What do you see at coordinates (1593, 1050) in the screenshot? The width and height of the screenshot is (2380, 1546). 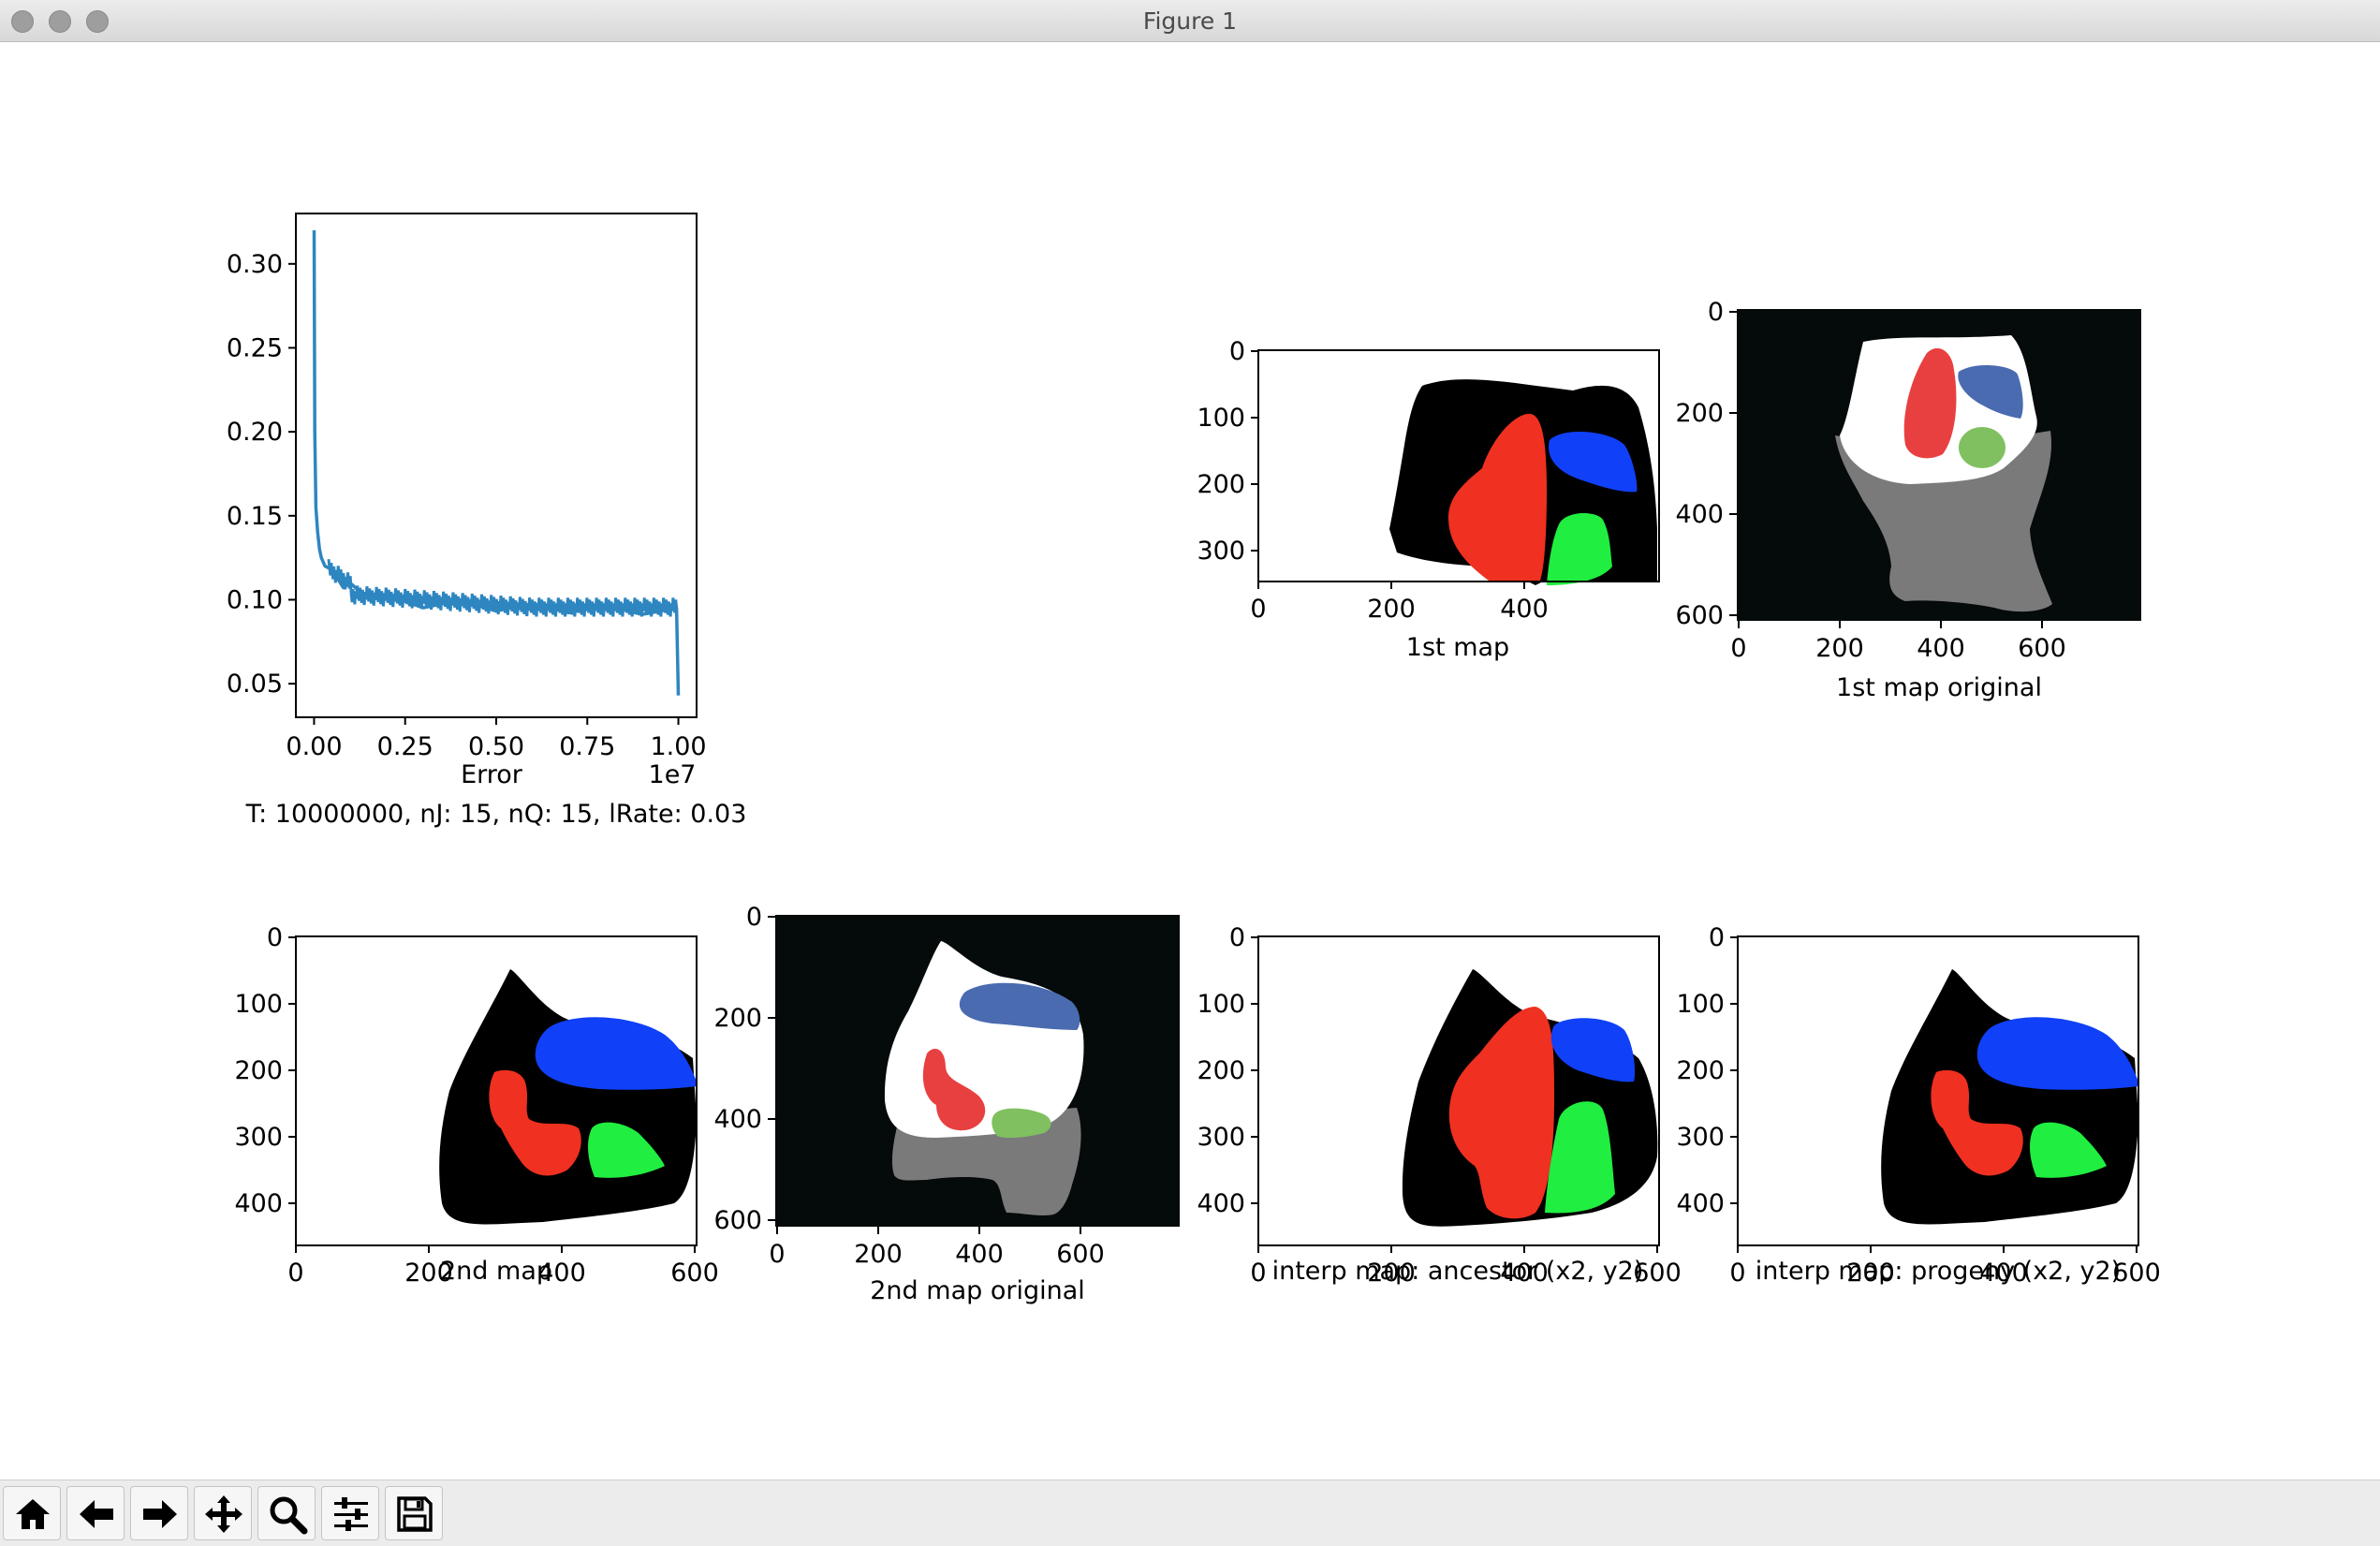 I see `interp-ancestor-blue-region` at bounding box center [1593, 1050].